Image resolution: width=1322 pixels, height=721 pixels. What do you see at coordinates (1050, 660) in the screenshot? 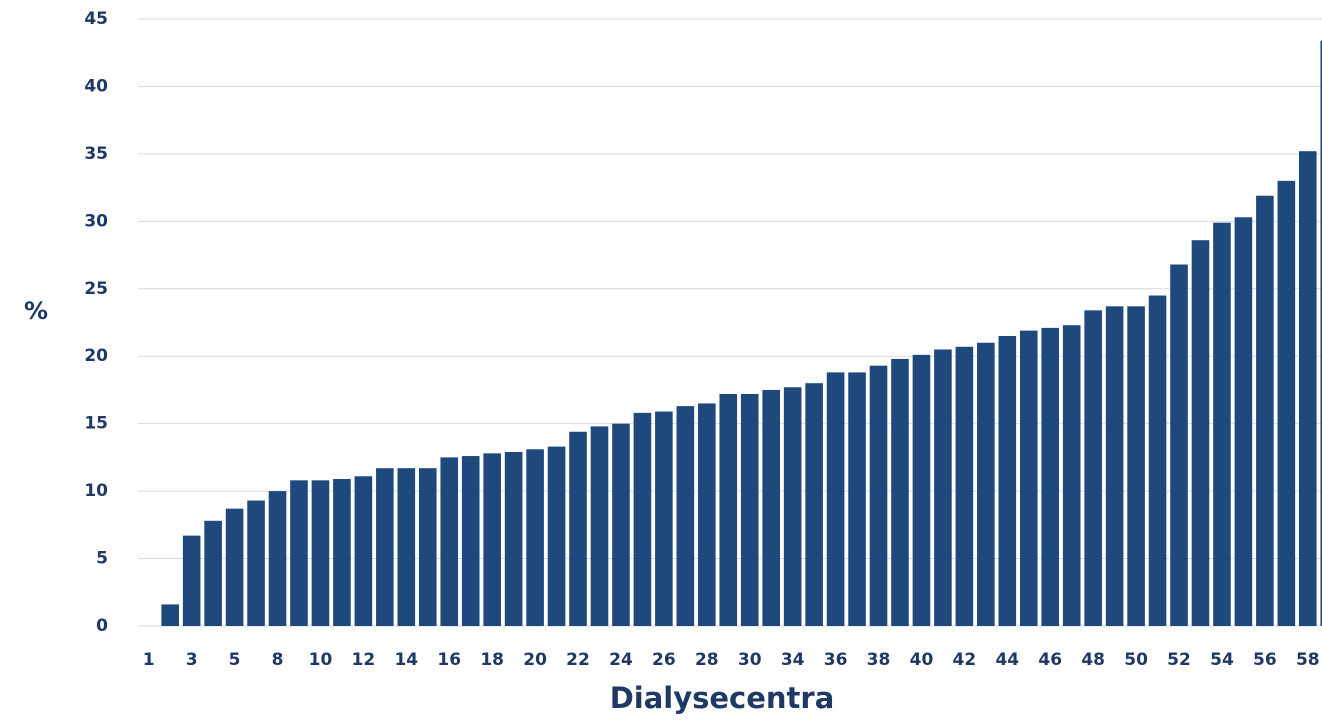
I see `x-tick-label: 46` at bounding box center [1050, 660].